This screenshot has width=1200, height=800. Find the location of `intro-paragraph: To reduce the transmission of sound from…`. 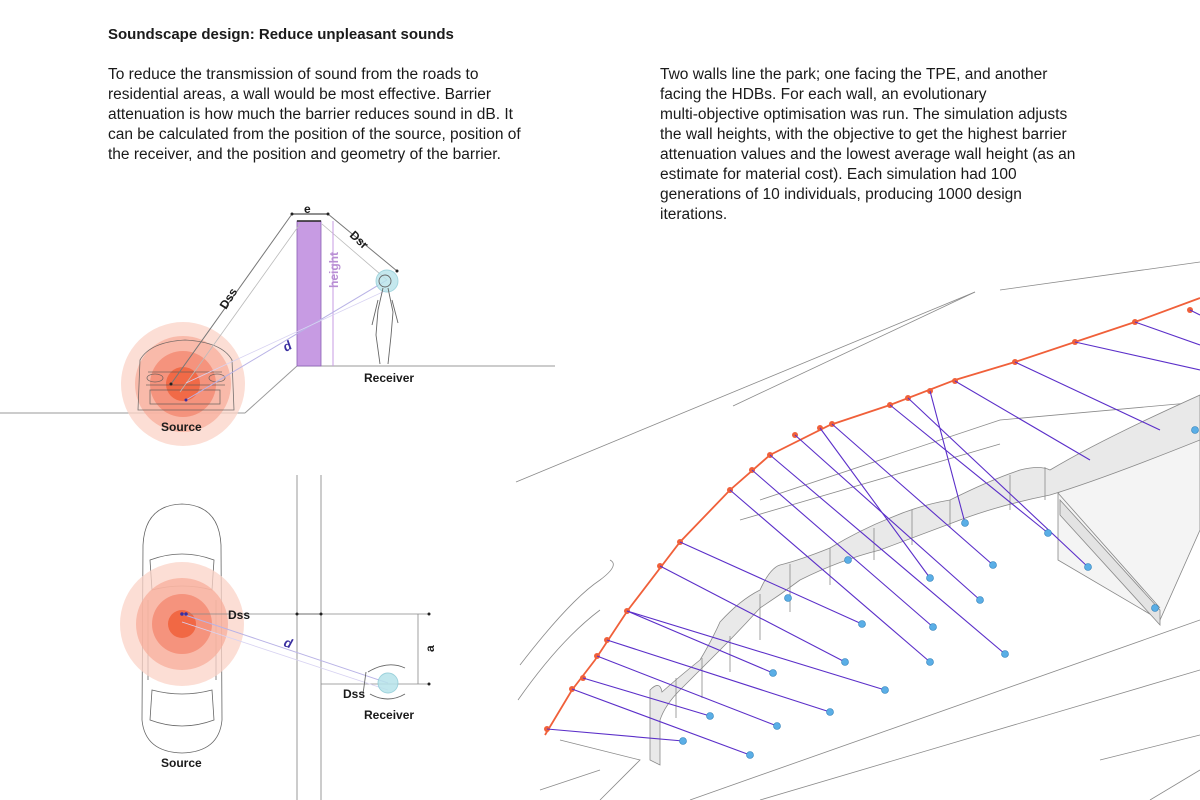

intro-paragraph: To reduce the transmission of sound from… is located at coordinates (314, 114).